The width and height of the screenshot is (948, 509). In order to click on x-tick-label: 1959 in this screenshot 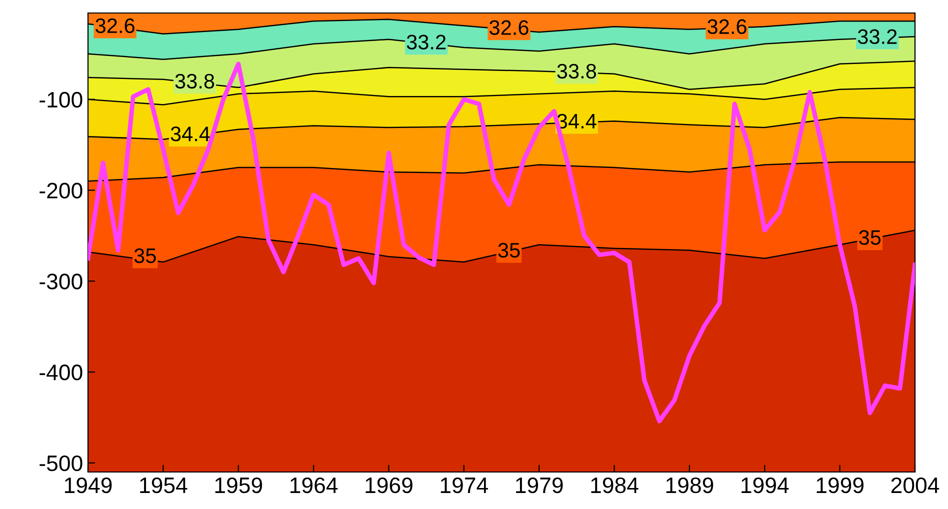, I will do `click(238, 485)`.